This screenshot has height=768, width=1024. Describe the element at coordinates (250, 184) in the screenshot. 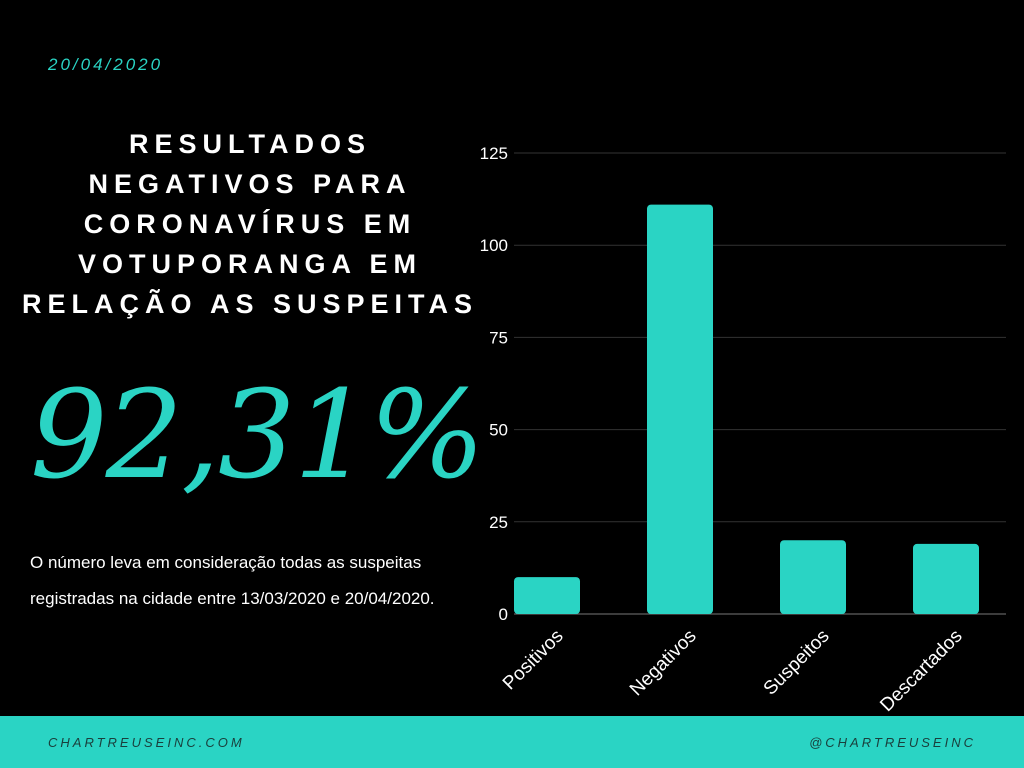

I see `headline-line: NEGATIVOS PARA` at that location.